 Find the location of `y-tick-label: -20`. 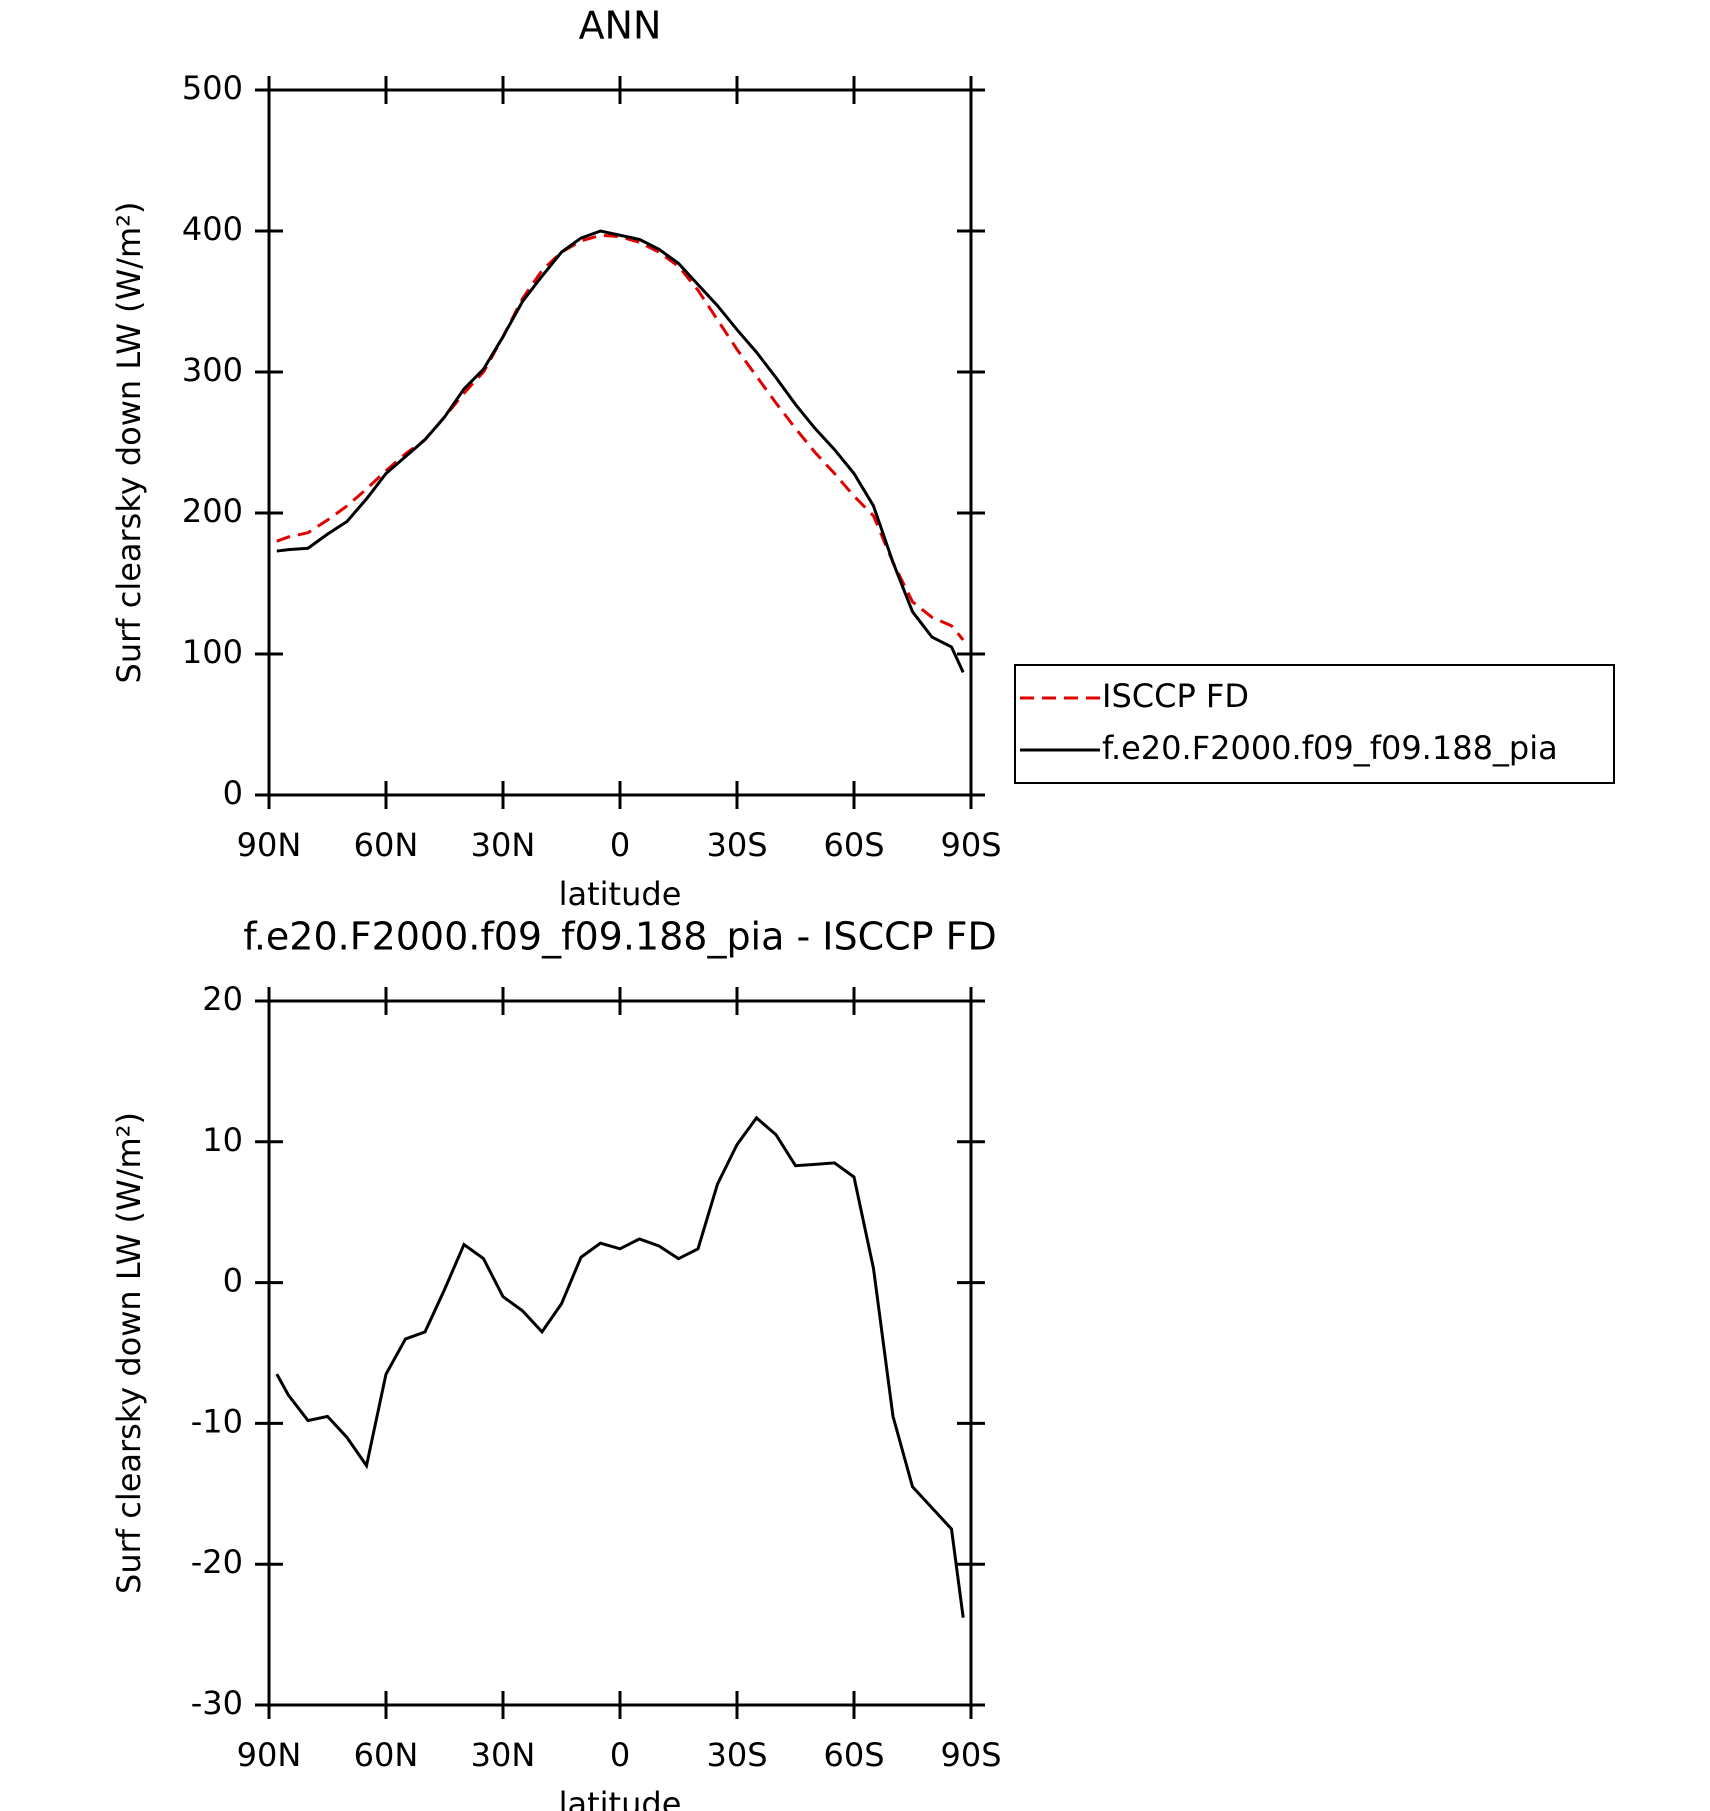

y-tick-label: -20 is located at coordinates (217, 1562).